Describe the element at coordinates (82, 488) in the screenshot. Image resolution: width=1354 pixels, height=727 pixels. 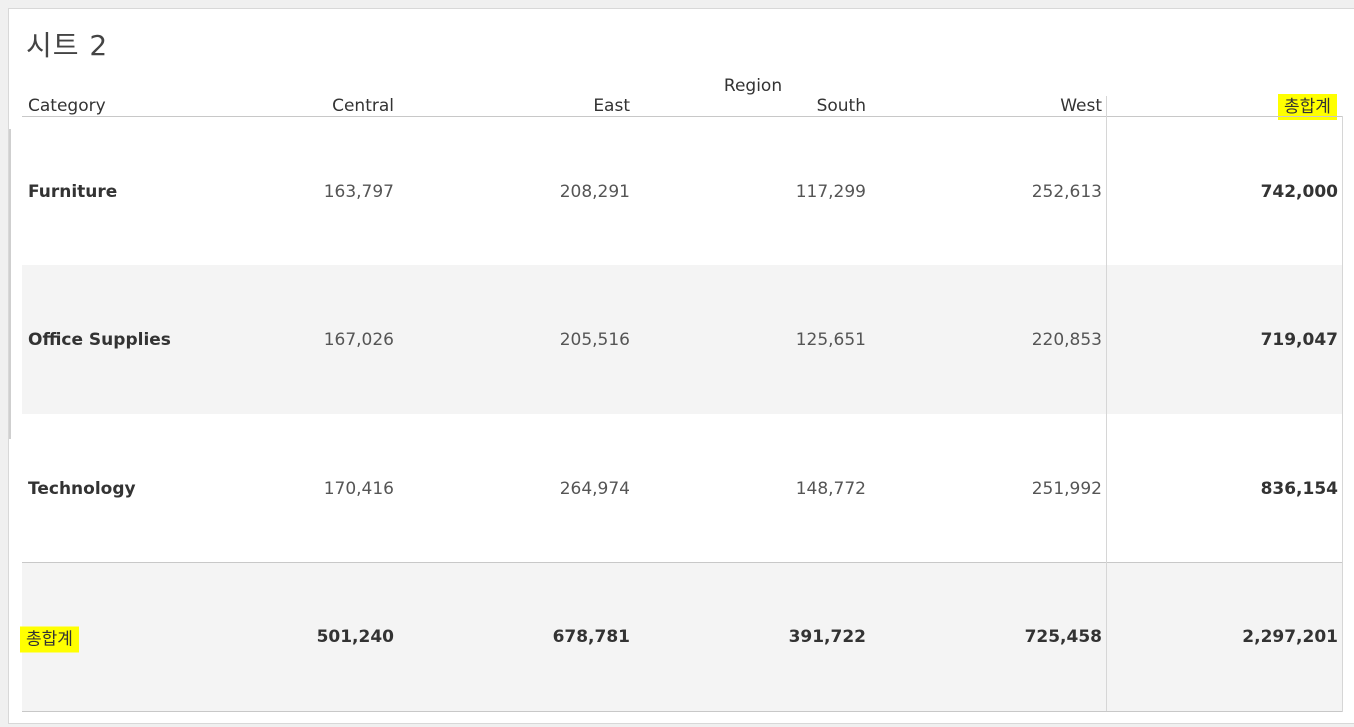
I see `row-label-technology: Technology` at that location.